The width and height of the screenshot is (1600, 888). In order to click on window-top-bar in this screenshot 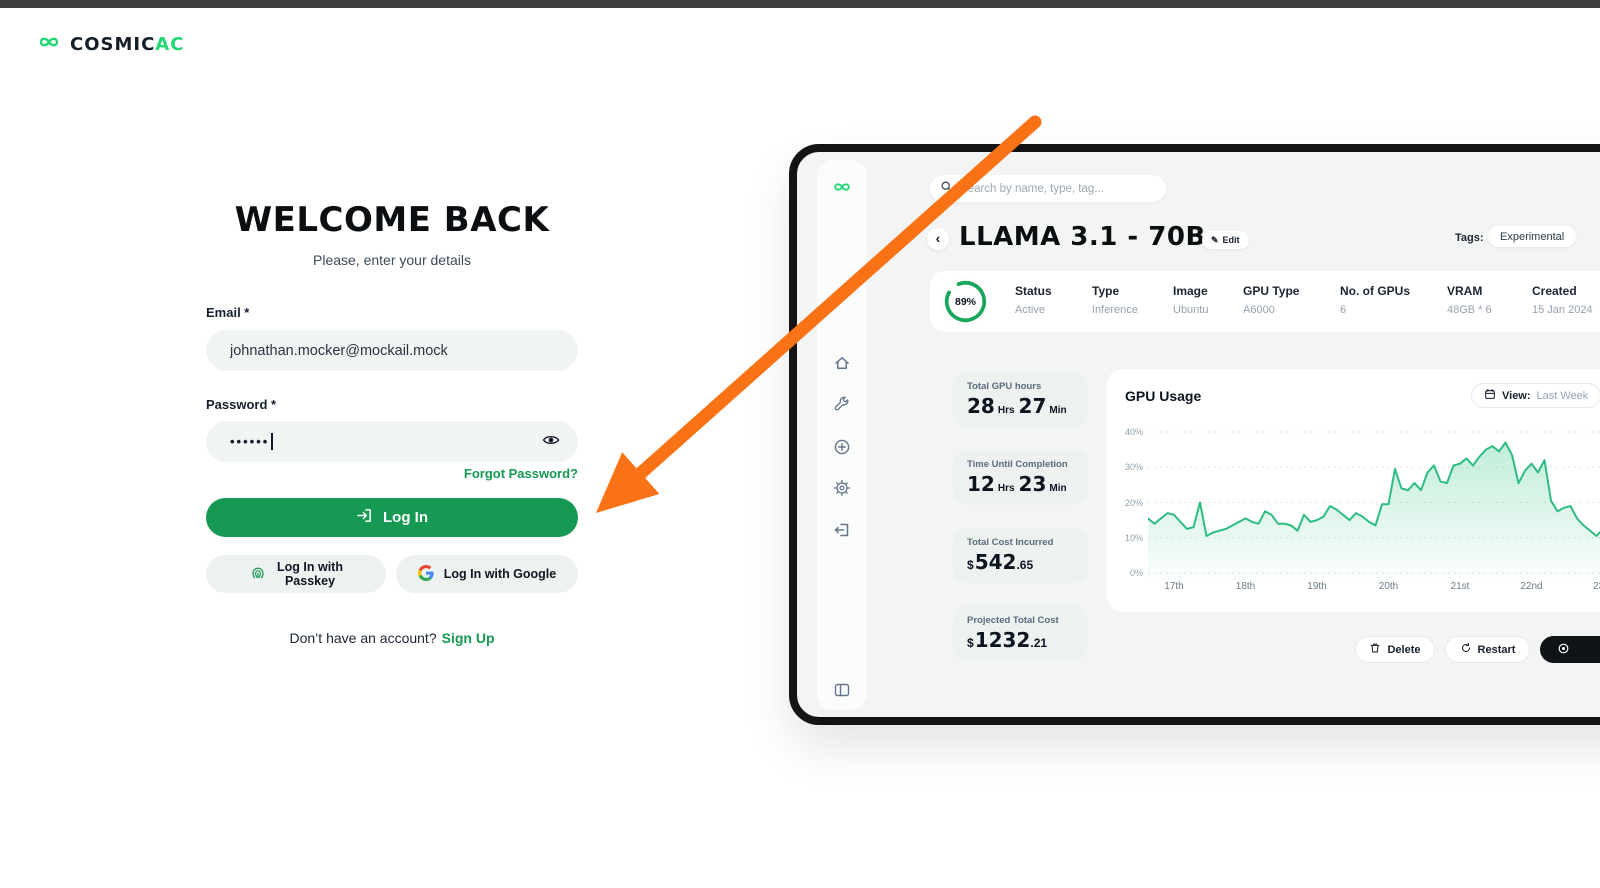, I will do `click(800, 4)`.